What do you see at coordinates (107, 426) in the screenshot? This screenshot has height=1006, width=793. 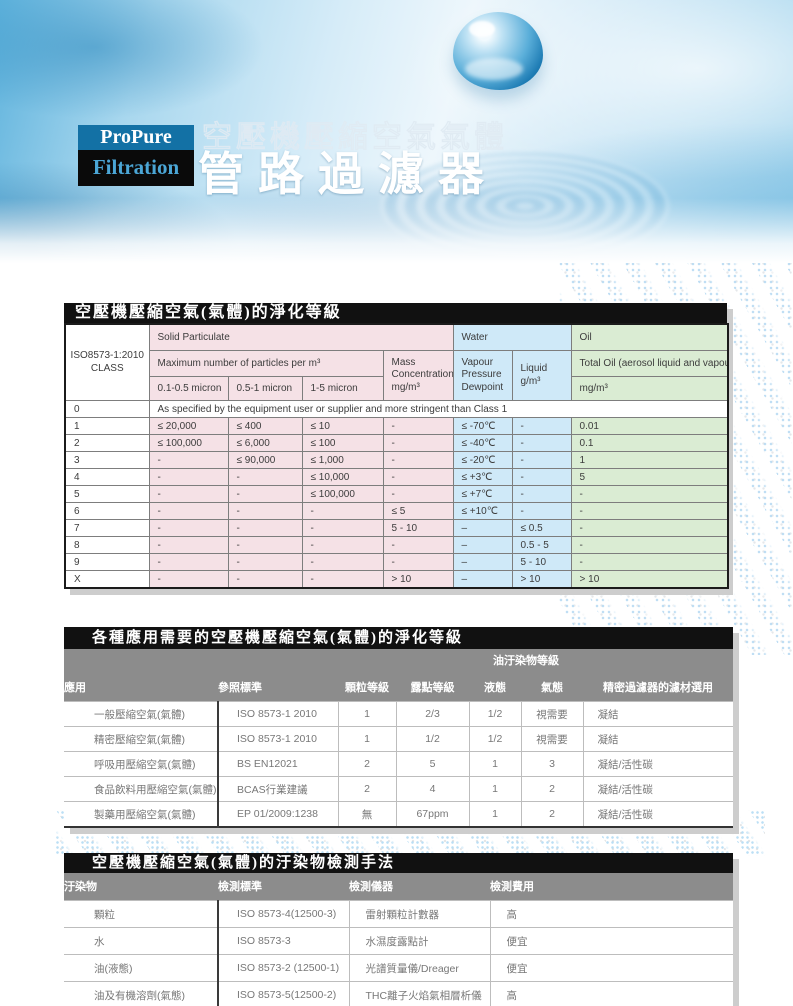 I see `class-cell: 1` at bounding box center [107, 426].